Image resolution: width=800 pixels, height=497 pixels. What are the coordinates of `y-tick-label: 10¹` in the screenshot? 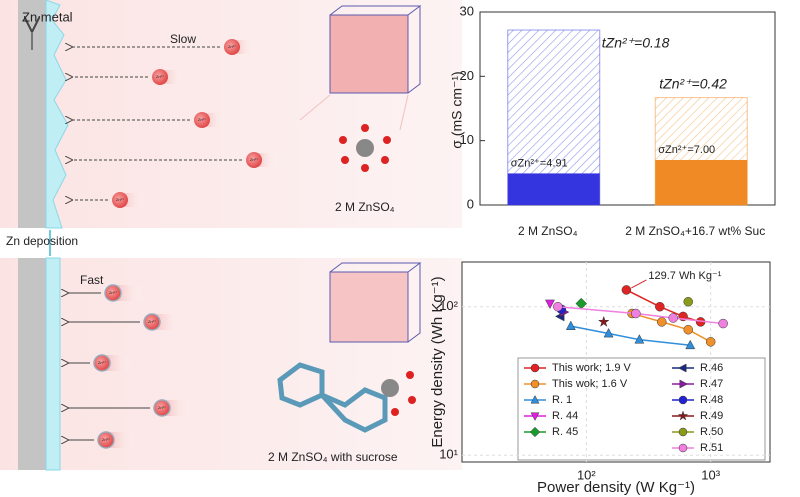 It's located at (448, 454).